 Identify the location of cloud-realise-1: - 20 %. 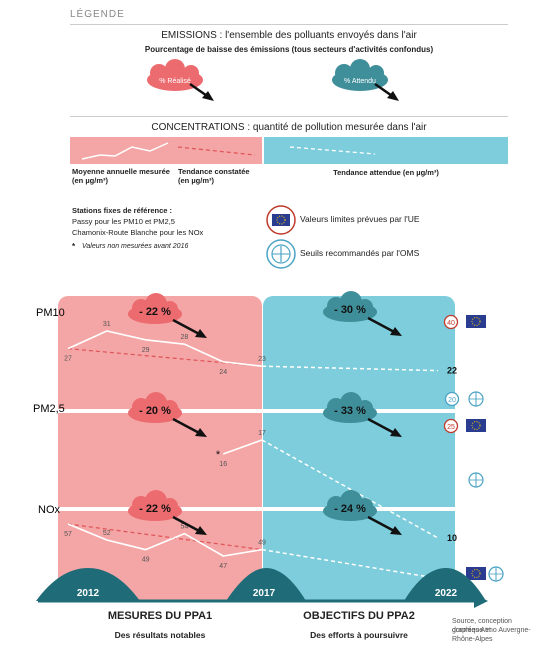
(167, 414).